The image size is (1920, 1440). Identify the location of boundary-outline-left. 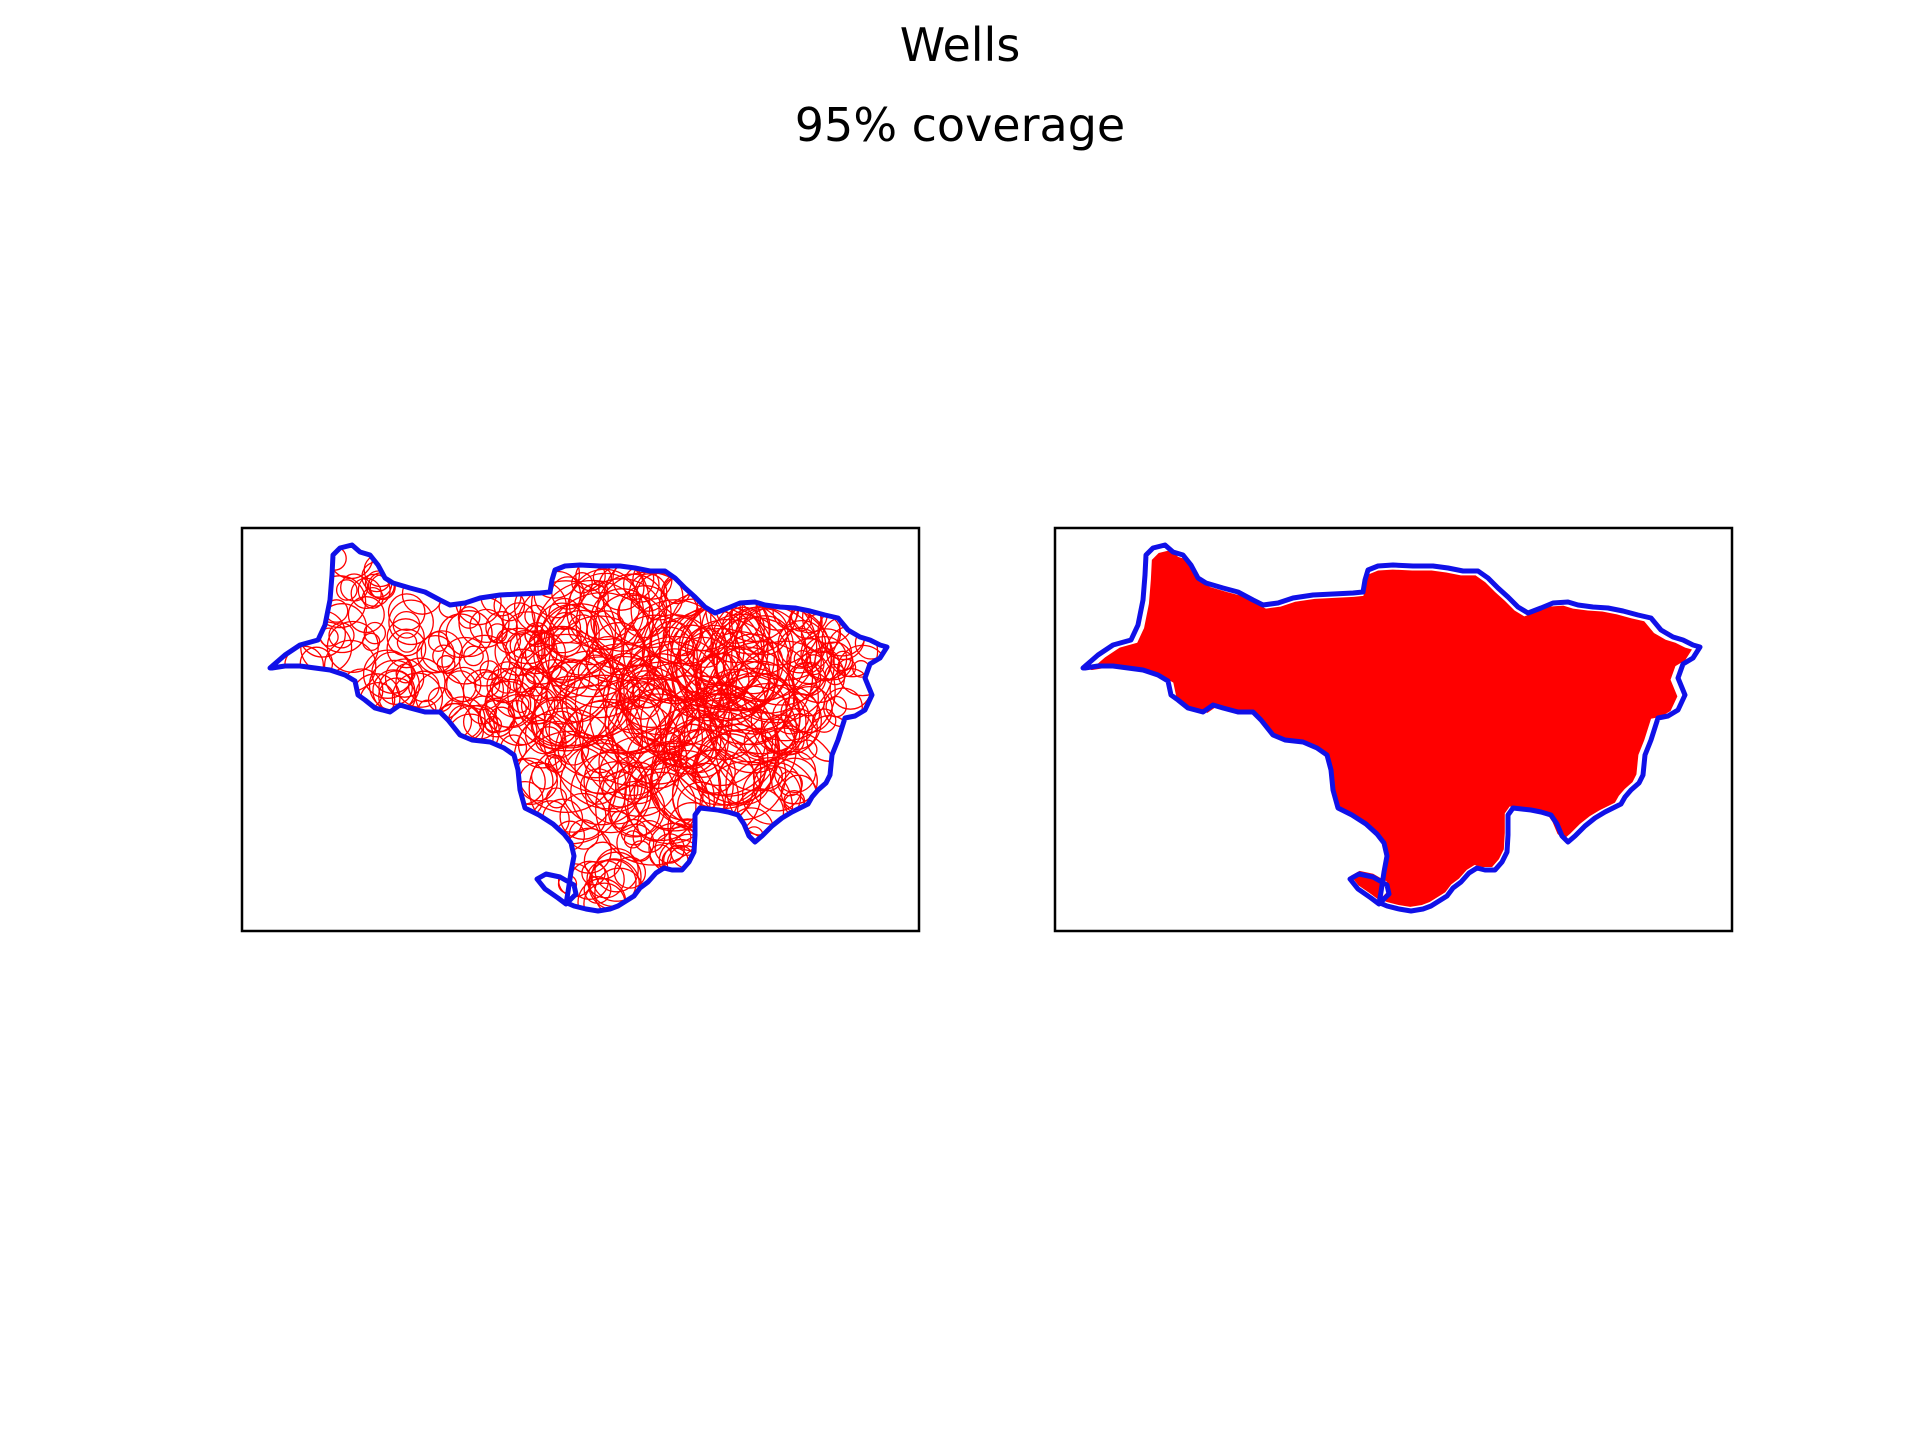
(578, 728).